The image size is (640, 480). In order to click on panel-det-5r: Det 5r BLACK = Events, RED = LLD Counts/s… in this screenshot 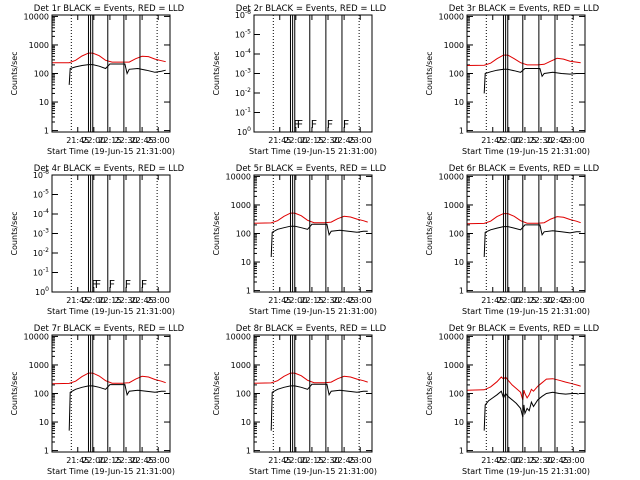, I will do `click(299, 240)`.